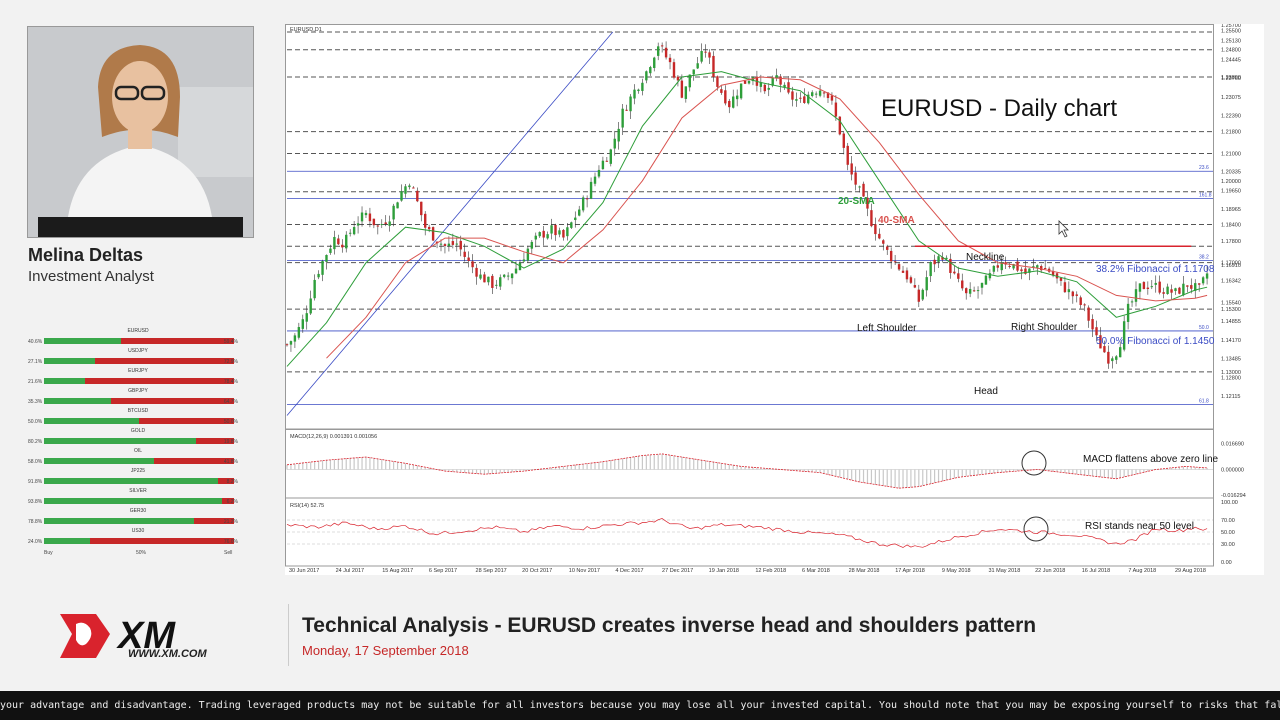 Image resolution: width=1280 pixels, height=720 pixels. What do you see at coordinates (230, 522) in the screenshot?
I see `sentiment-sell-value: 21.2%` at bounding box center [230, 522].